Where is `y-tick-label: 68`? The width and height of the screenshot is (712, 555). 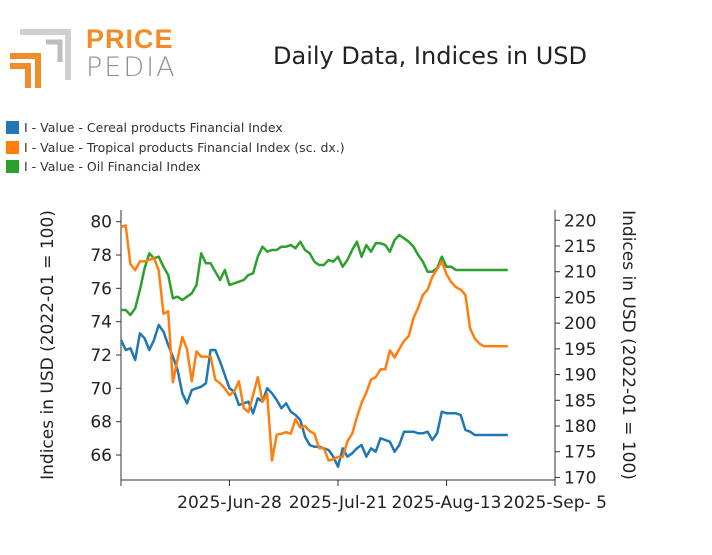 y-tick-label: 68 is located at coordinates (101, 423).